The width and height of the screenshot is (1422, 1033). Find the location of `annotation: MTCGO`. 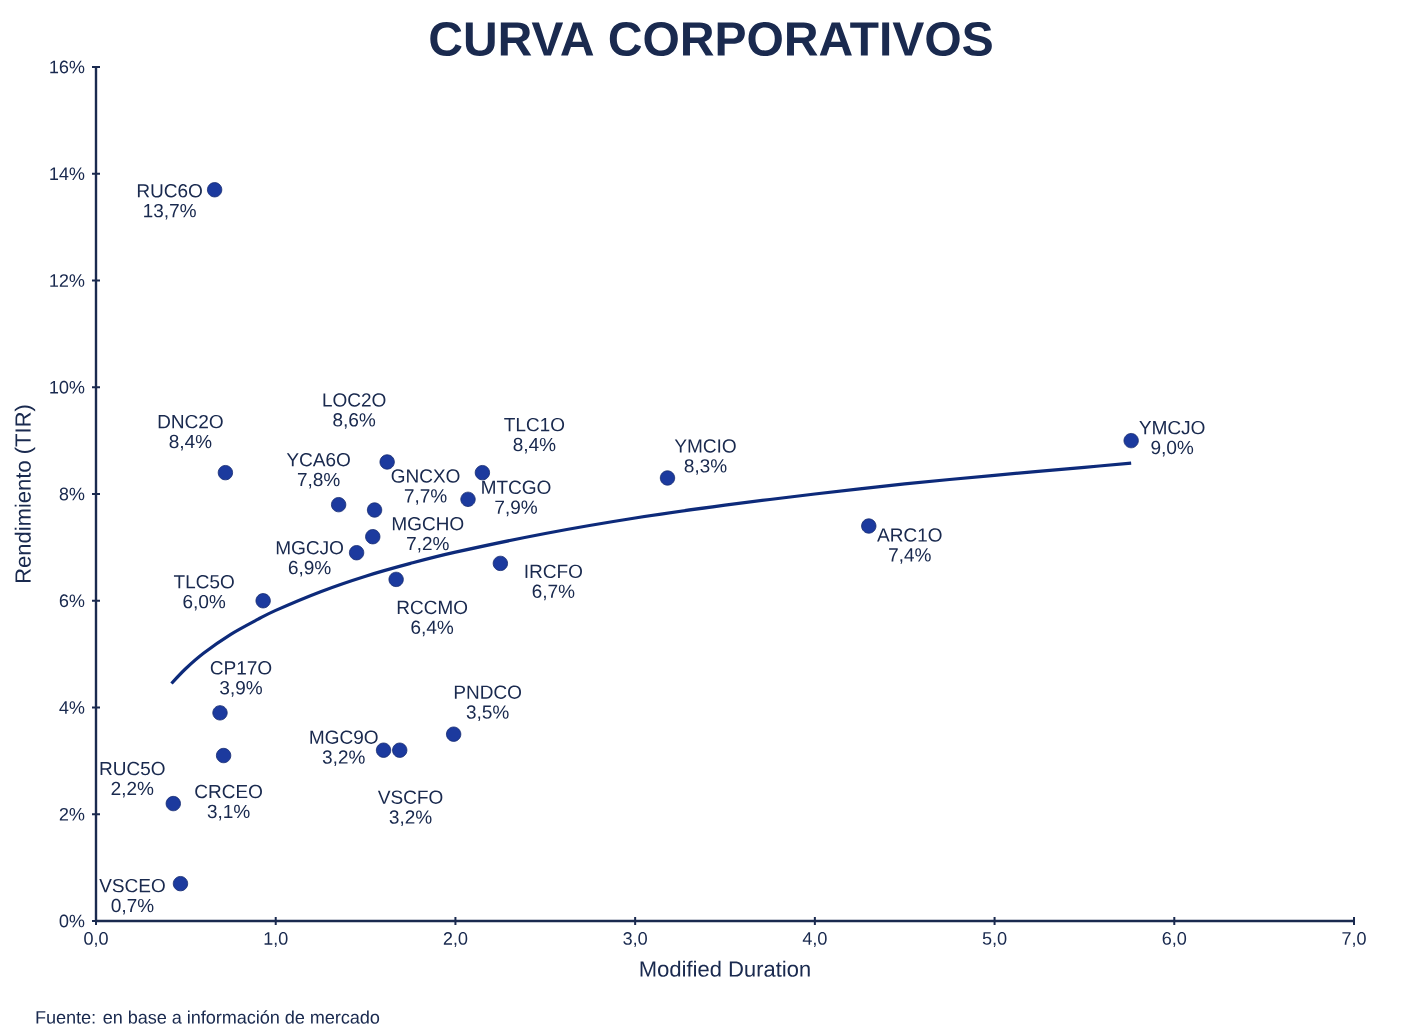

annotation: MTCGO is located at coordinates (516, 487).